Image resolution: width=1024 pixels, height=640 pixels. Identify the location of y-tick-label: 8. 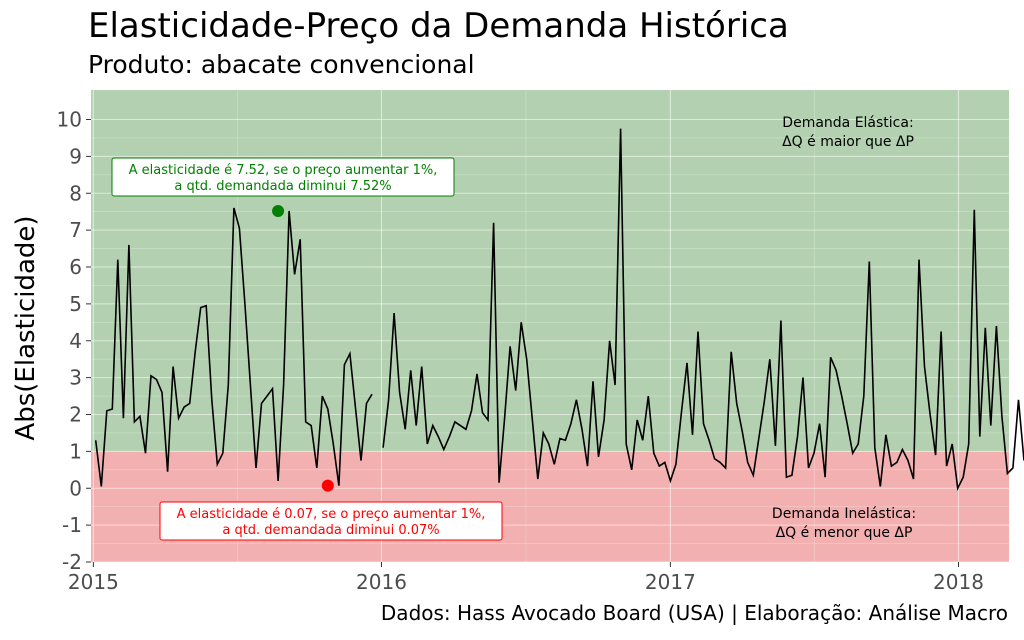
(75, 193).